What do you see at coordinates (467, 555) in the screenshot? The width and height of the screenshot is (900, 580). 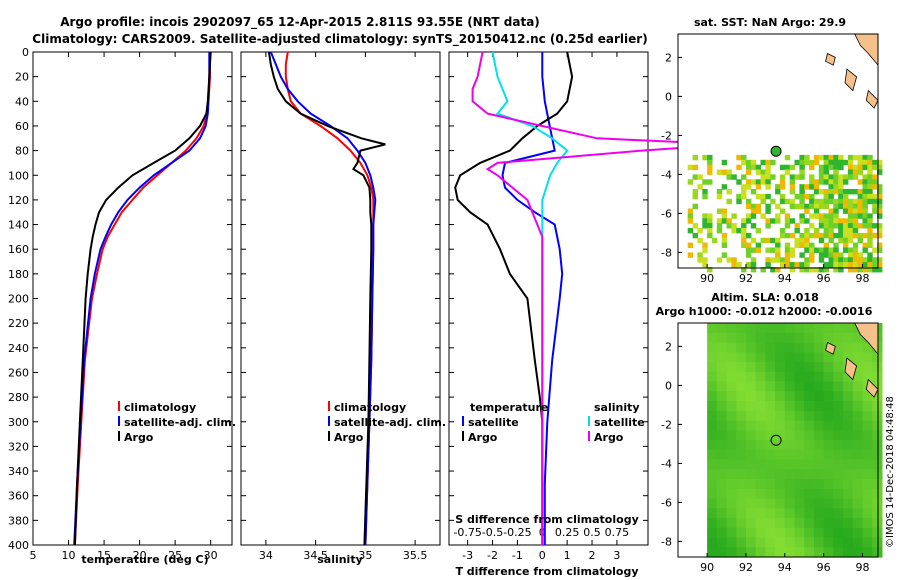 I see `x-tick-label: -3` at bounding box center [467, 555].